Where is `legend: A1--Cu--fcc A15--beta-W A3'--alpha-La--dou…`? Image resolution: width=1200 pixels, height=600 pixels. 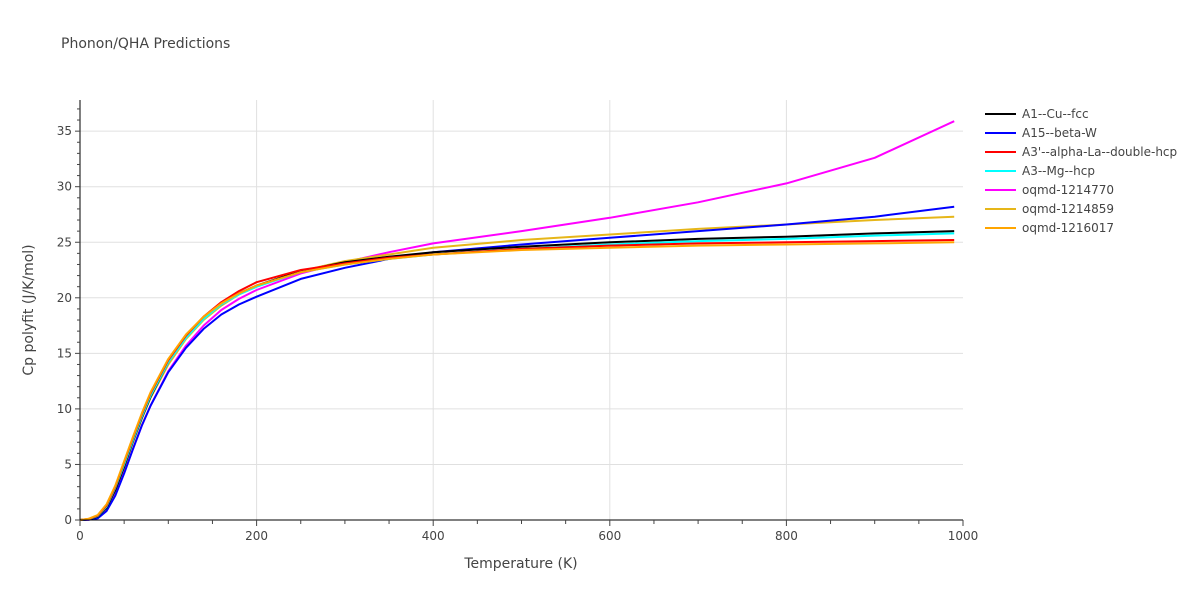
legend: A1--Cu--fcc A15--beta-W A3'--alpha-La--dou… is located at coordinates (1081, 170).